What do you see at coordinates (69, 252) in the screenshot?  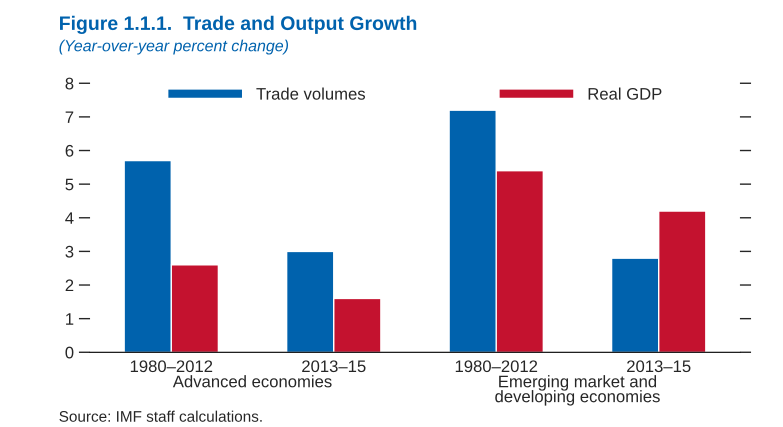 I see `y-tick-label: 3` at bounding box center [69, 252].